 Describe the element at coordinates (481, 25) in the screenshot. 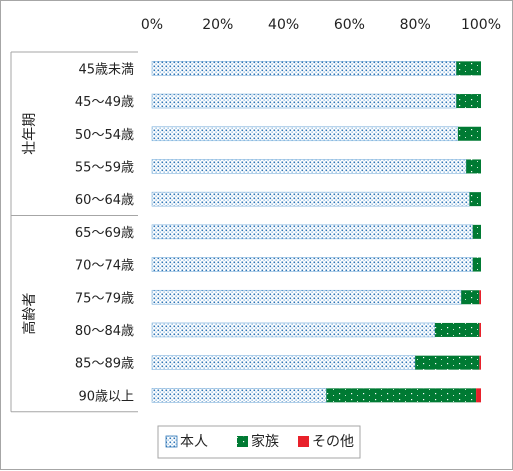

I see `x-tick-label: 100%` at that location.